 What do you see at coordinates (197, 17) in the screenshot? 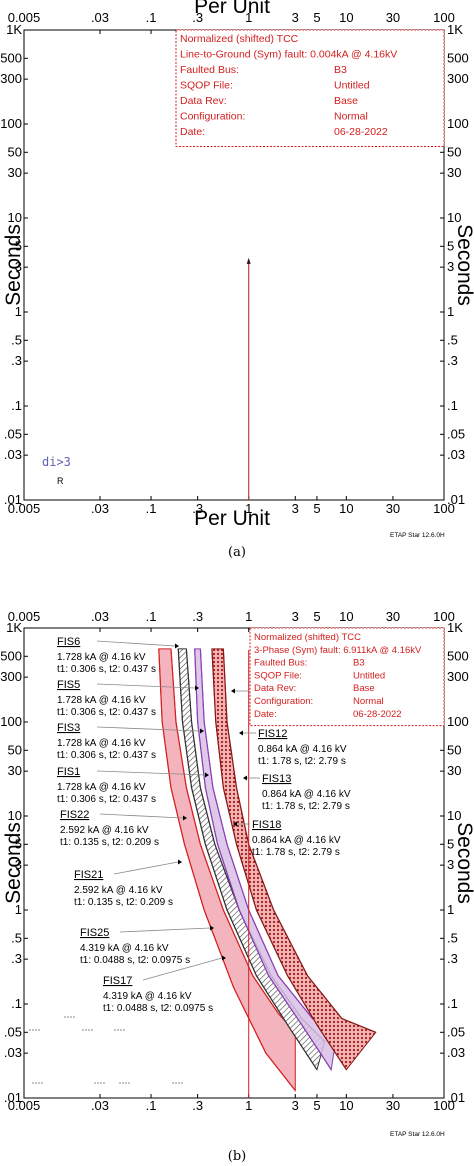
I see `x-tick-label-top: .3` at bounding box center [197, 17].